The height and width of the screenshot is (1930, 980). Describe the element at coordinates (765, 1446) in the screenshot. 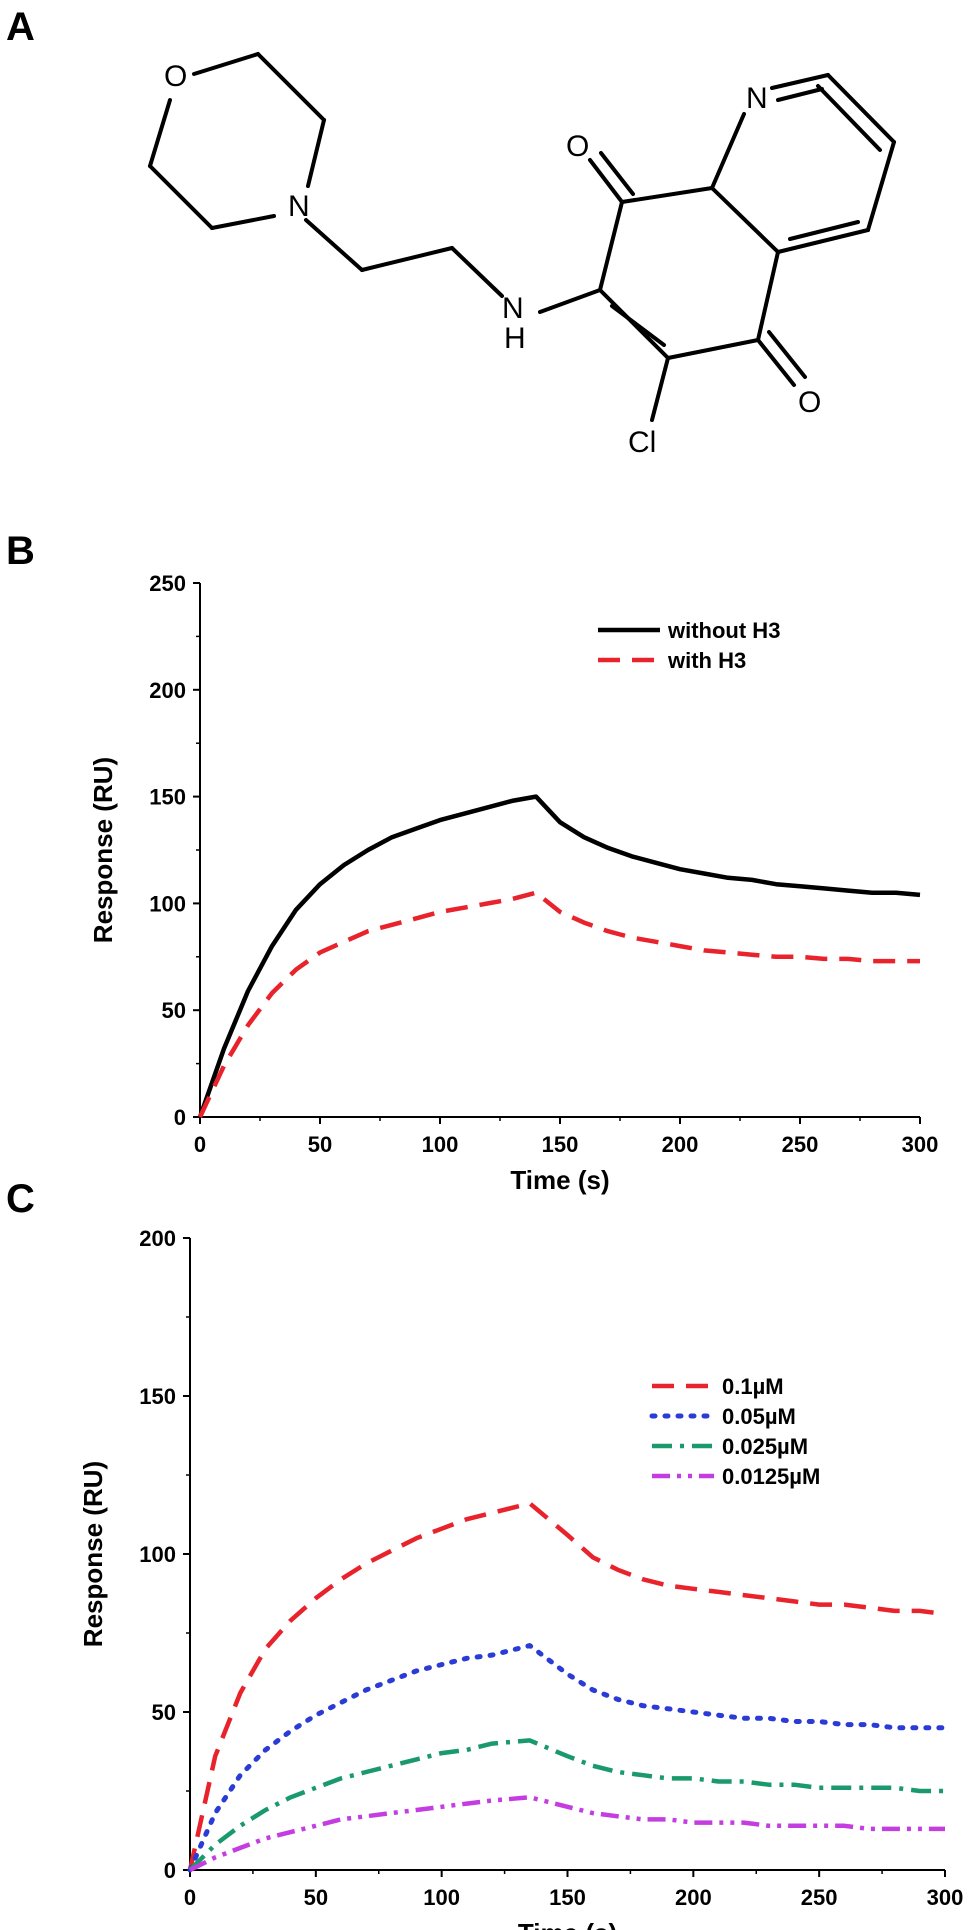

I see `legend-label: 0.025µM` at that location.